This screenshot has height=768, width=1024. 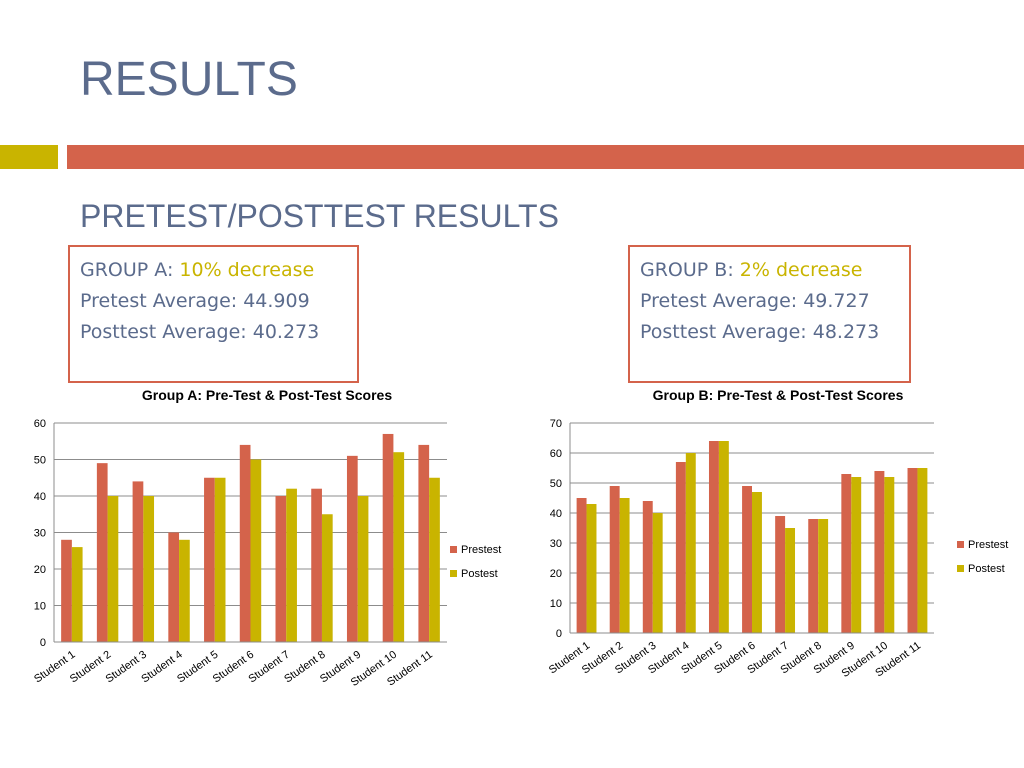 I want to click on group-a-y-tick-label: 50, so click(x=40, y=461).